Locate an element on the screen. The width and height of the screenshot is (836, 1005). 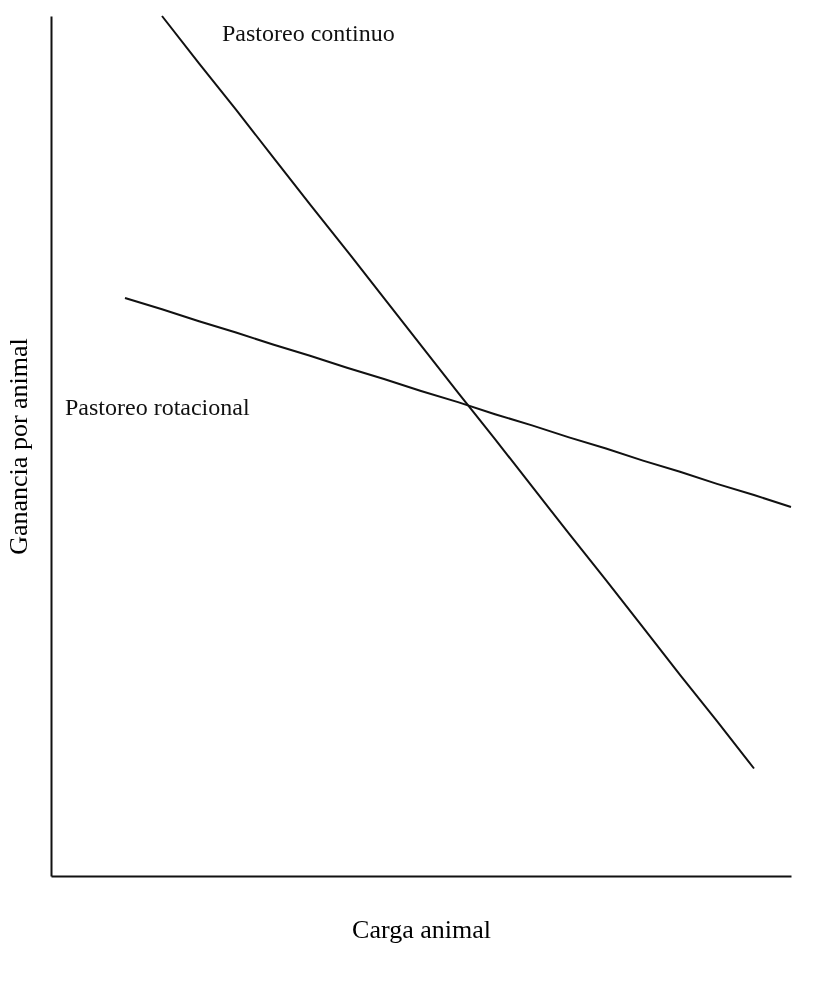
series-label: Pastoreo continuo is located at coordinates (308, 33).